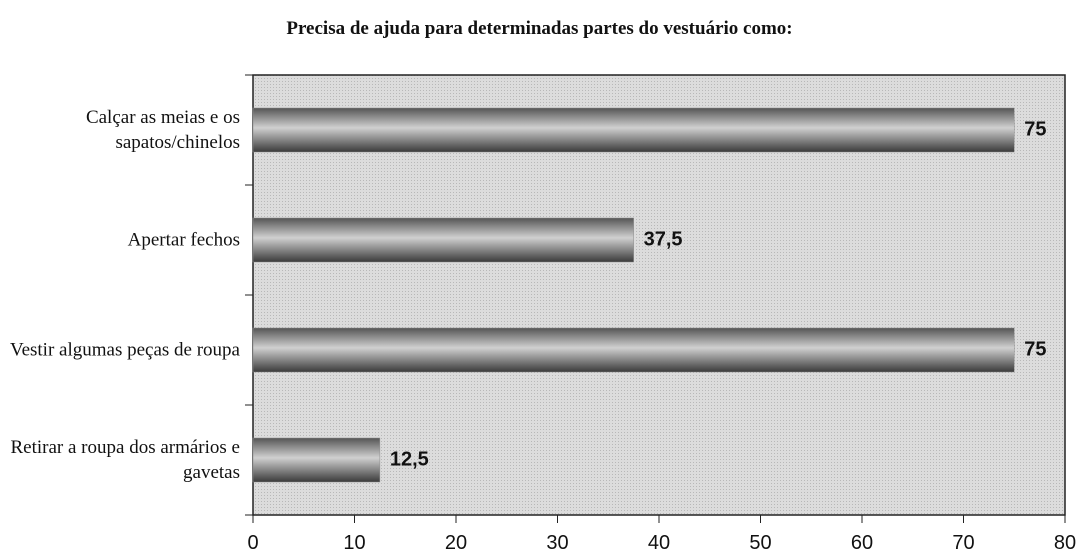 The height and width of the screenshot is (558, 1079). What do you see at coordinates (760, 543) in the screenshot?
I see `x-tick-label: 50` at bounding box center [760, 543].